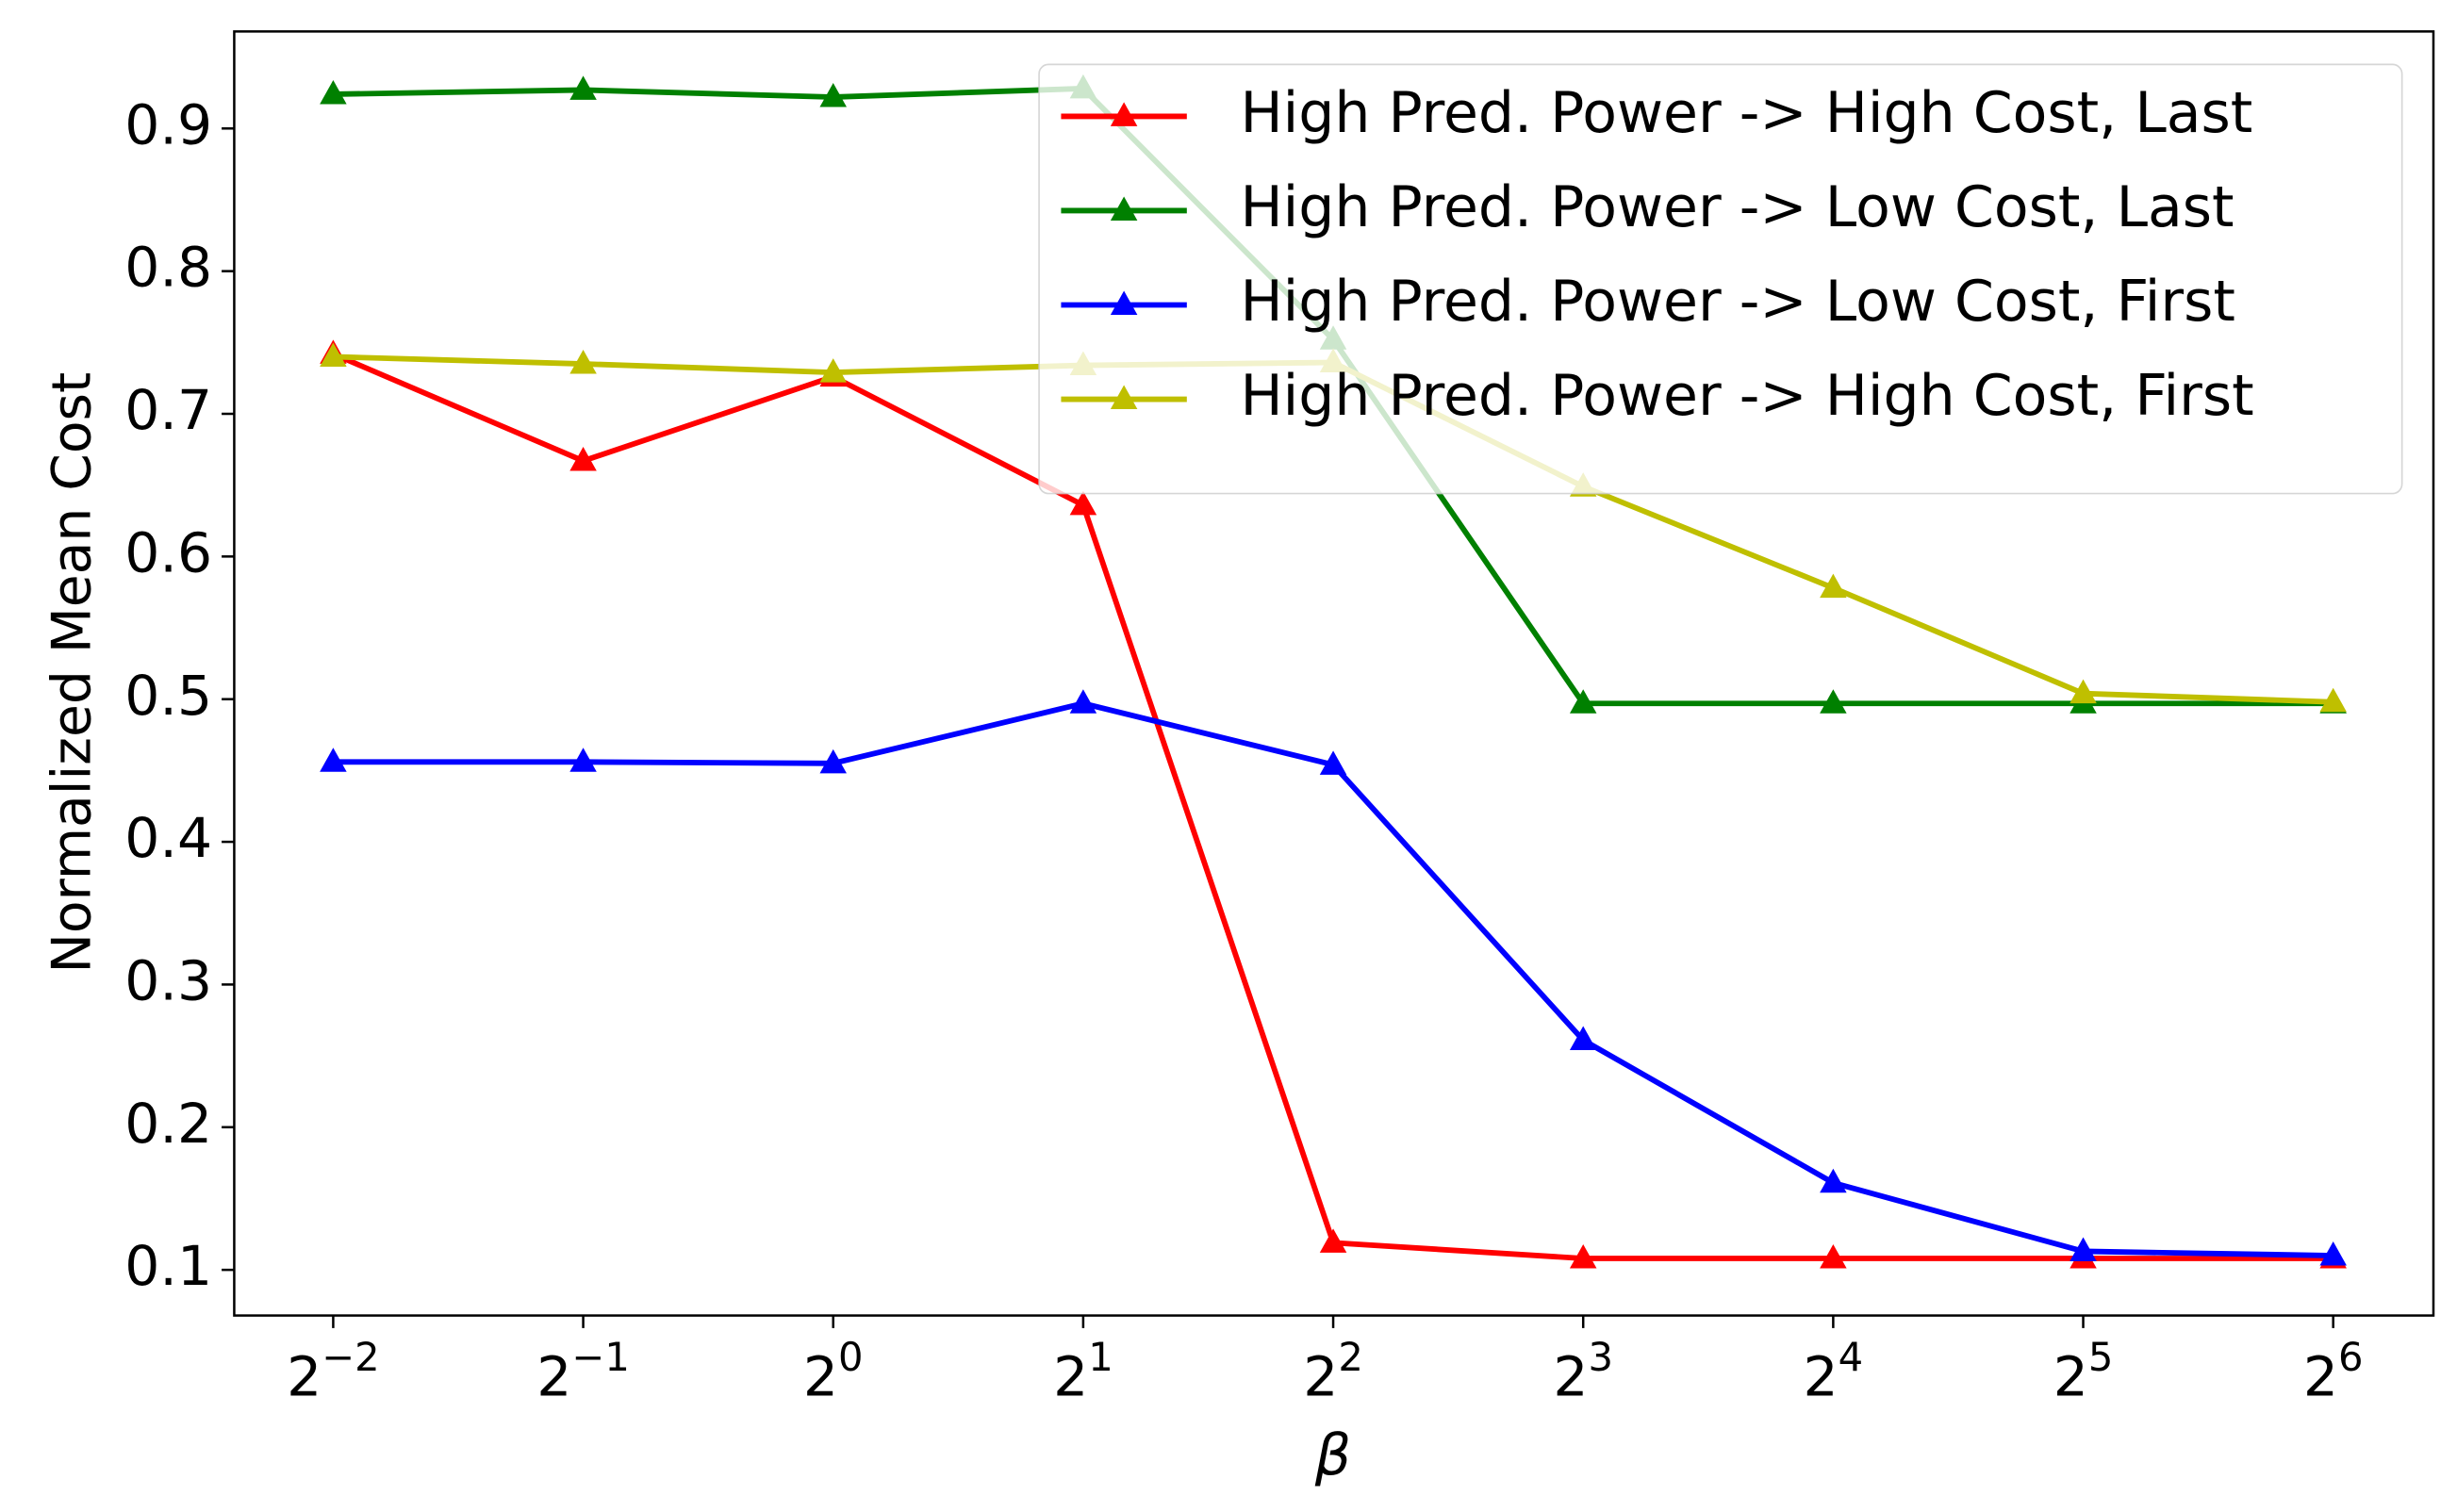 The width and height of the screenshot is (2457, 1512). I want to click on x-axis-label: β, so click(1332, 1455).